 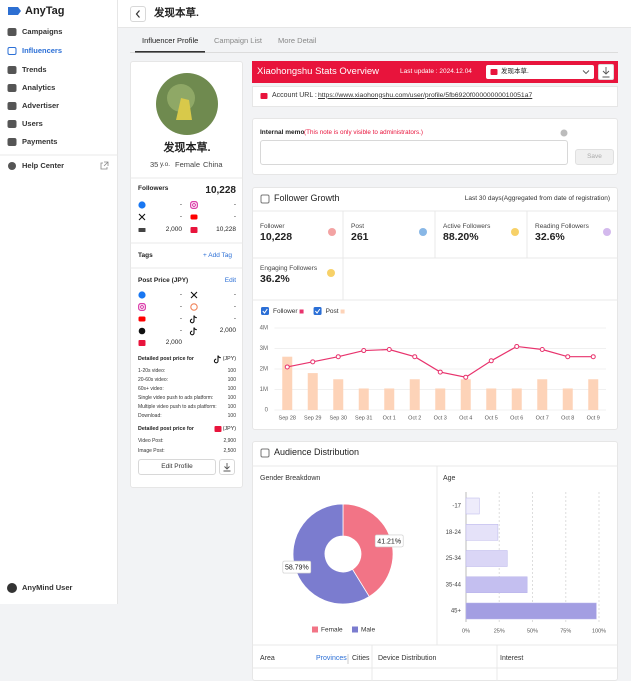 What do you see at coordinates (230, 280) in the screenshot?
I see `edit-link: Edit` at bounding box center [230, 280].